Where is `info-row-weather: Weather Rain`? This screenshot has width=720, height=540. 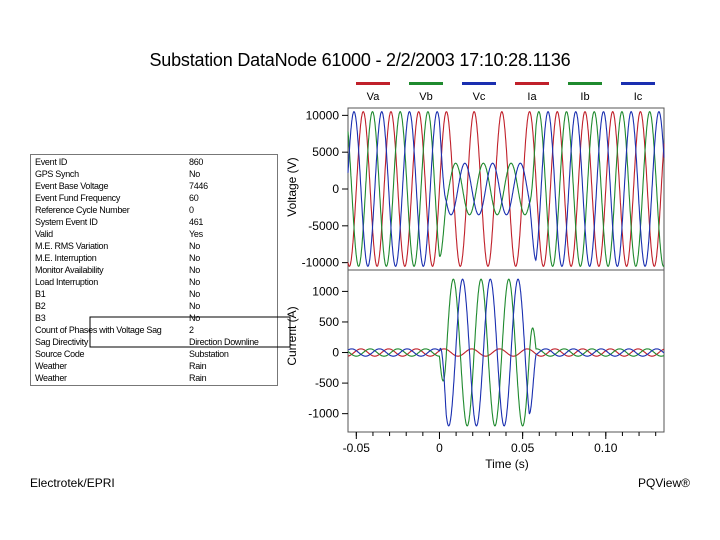 info-row-weather: Weather Rain is located at coordinates (121, 366).